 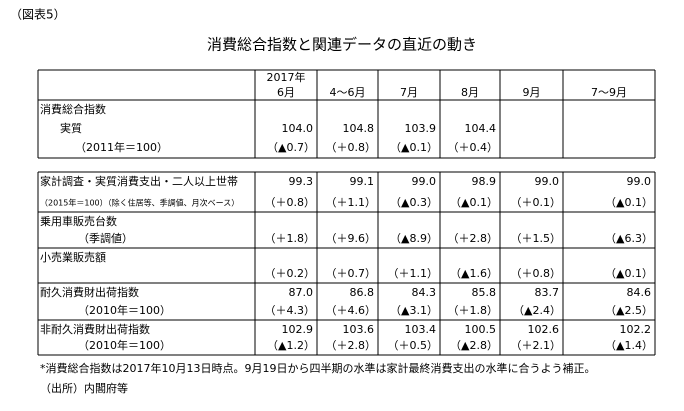 I want to click on value-cell: 100.5, so click(x=481, y=329).